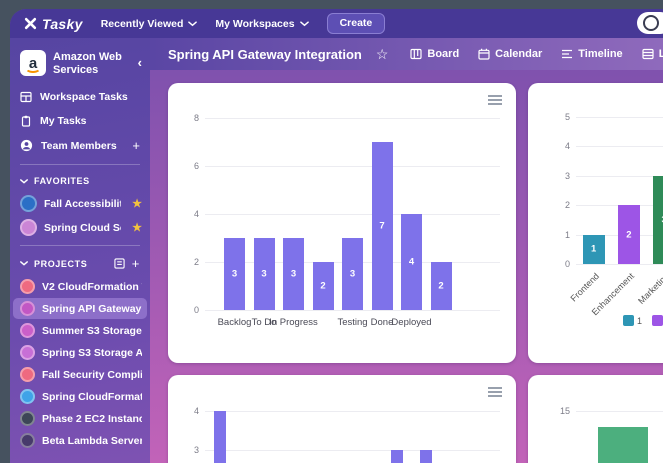  I want to click on sidebar-item-label: Team Members, so click(79, 145).